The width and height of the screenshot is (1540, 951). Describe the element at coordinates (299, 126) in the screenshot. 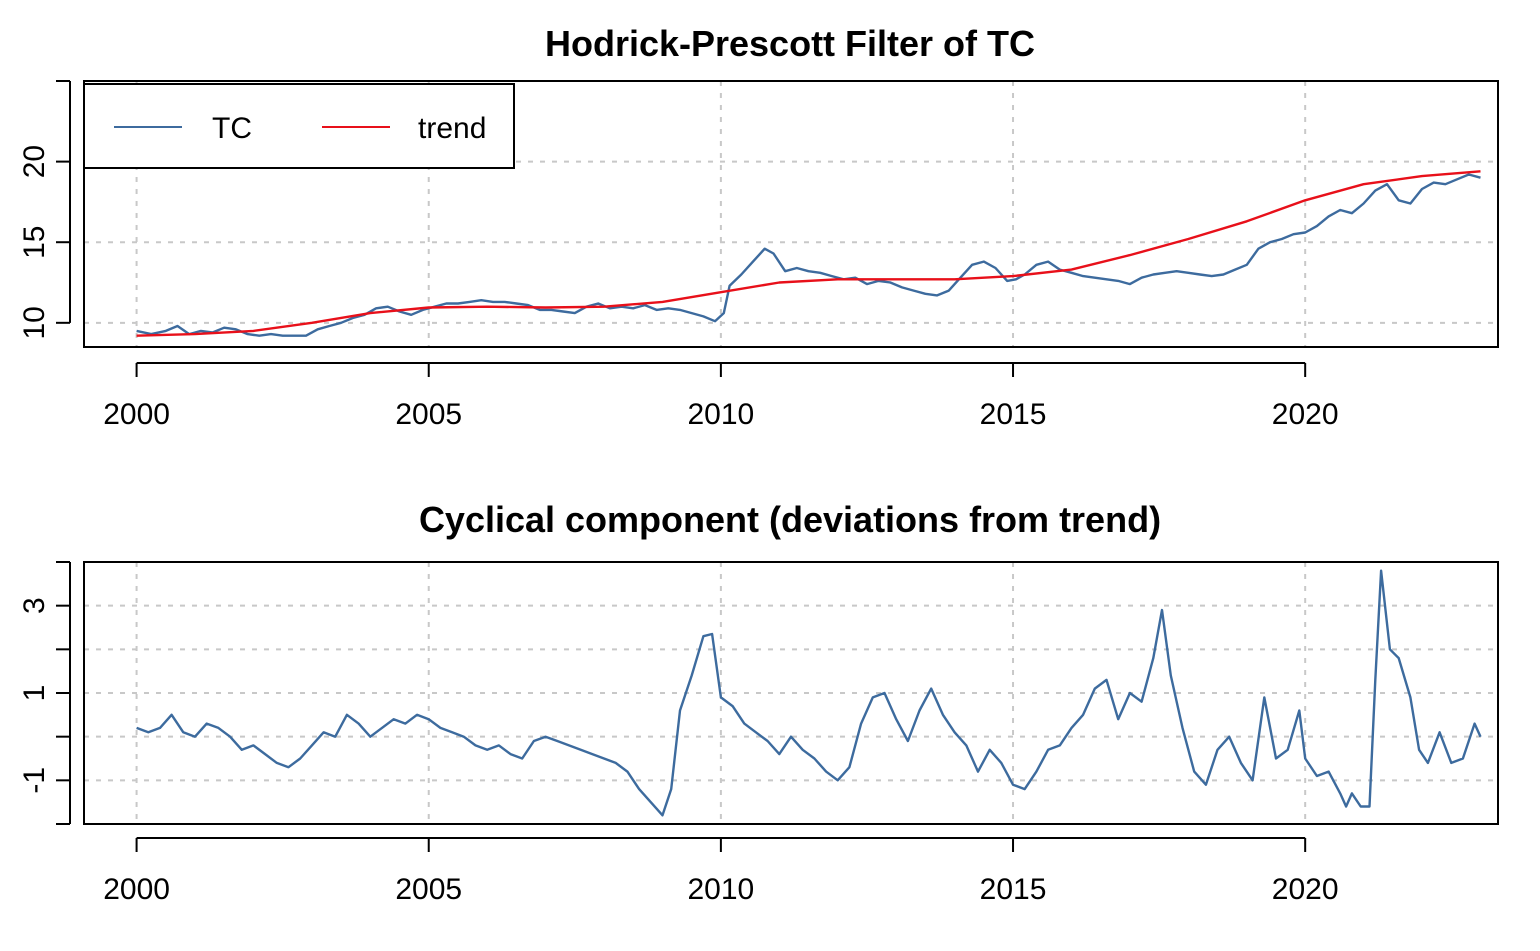

I see `legend: TC trend` at that location.